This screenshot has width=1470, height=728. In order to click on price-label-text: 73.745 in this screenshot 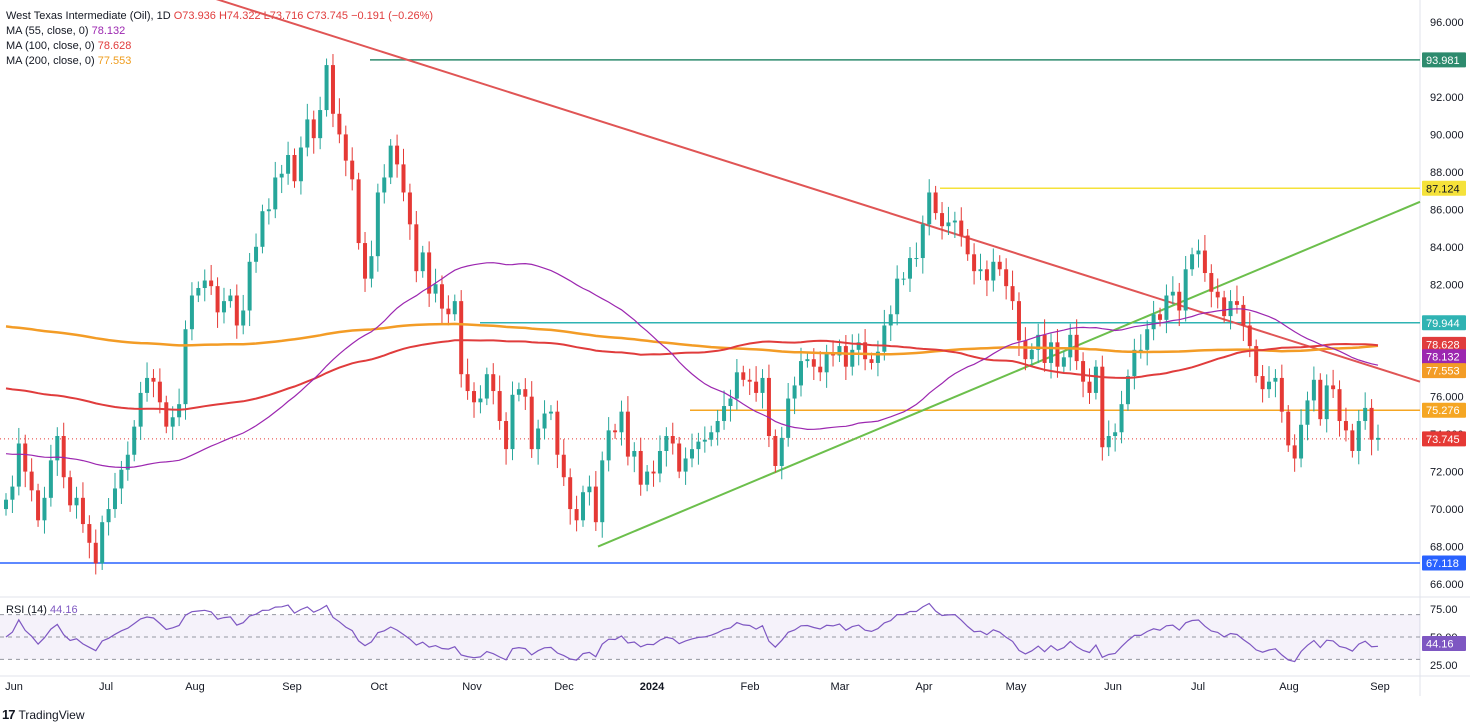, I will do `click(1443, 440)`.